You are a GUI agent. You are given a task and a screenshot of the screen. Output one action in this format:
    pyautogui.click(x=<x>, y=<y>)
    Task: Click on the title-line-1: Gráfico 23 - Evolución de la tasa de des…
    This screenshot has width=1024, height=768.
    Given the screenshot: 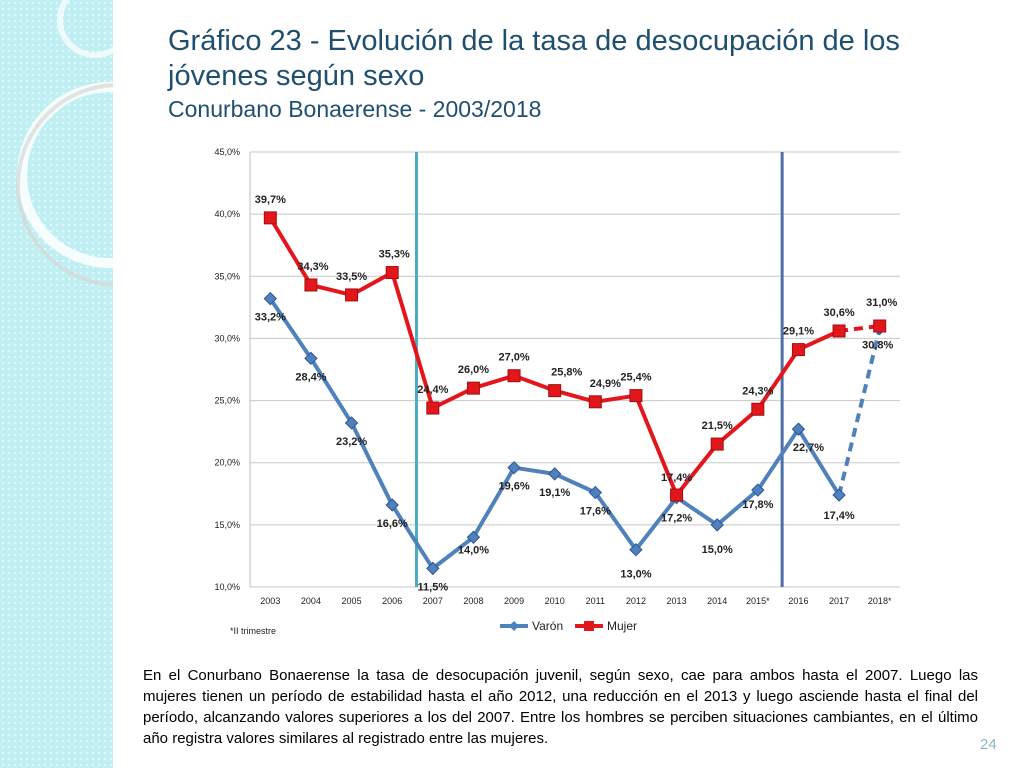 What is the action you would take?
    pyautogui.click(x=534, y=41)
    